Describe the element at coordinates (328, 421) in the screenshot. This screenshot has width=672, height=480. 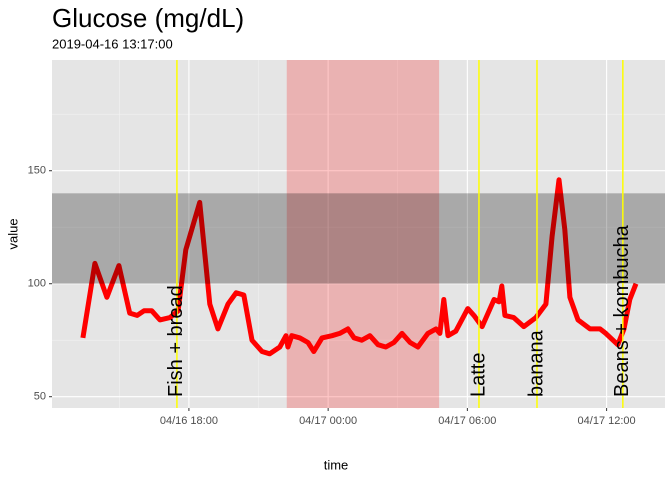
I see `x-tick-label: 04/17 00:00` at that location.